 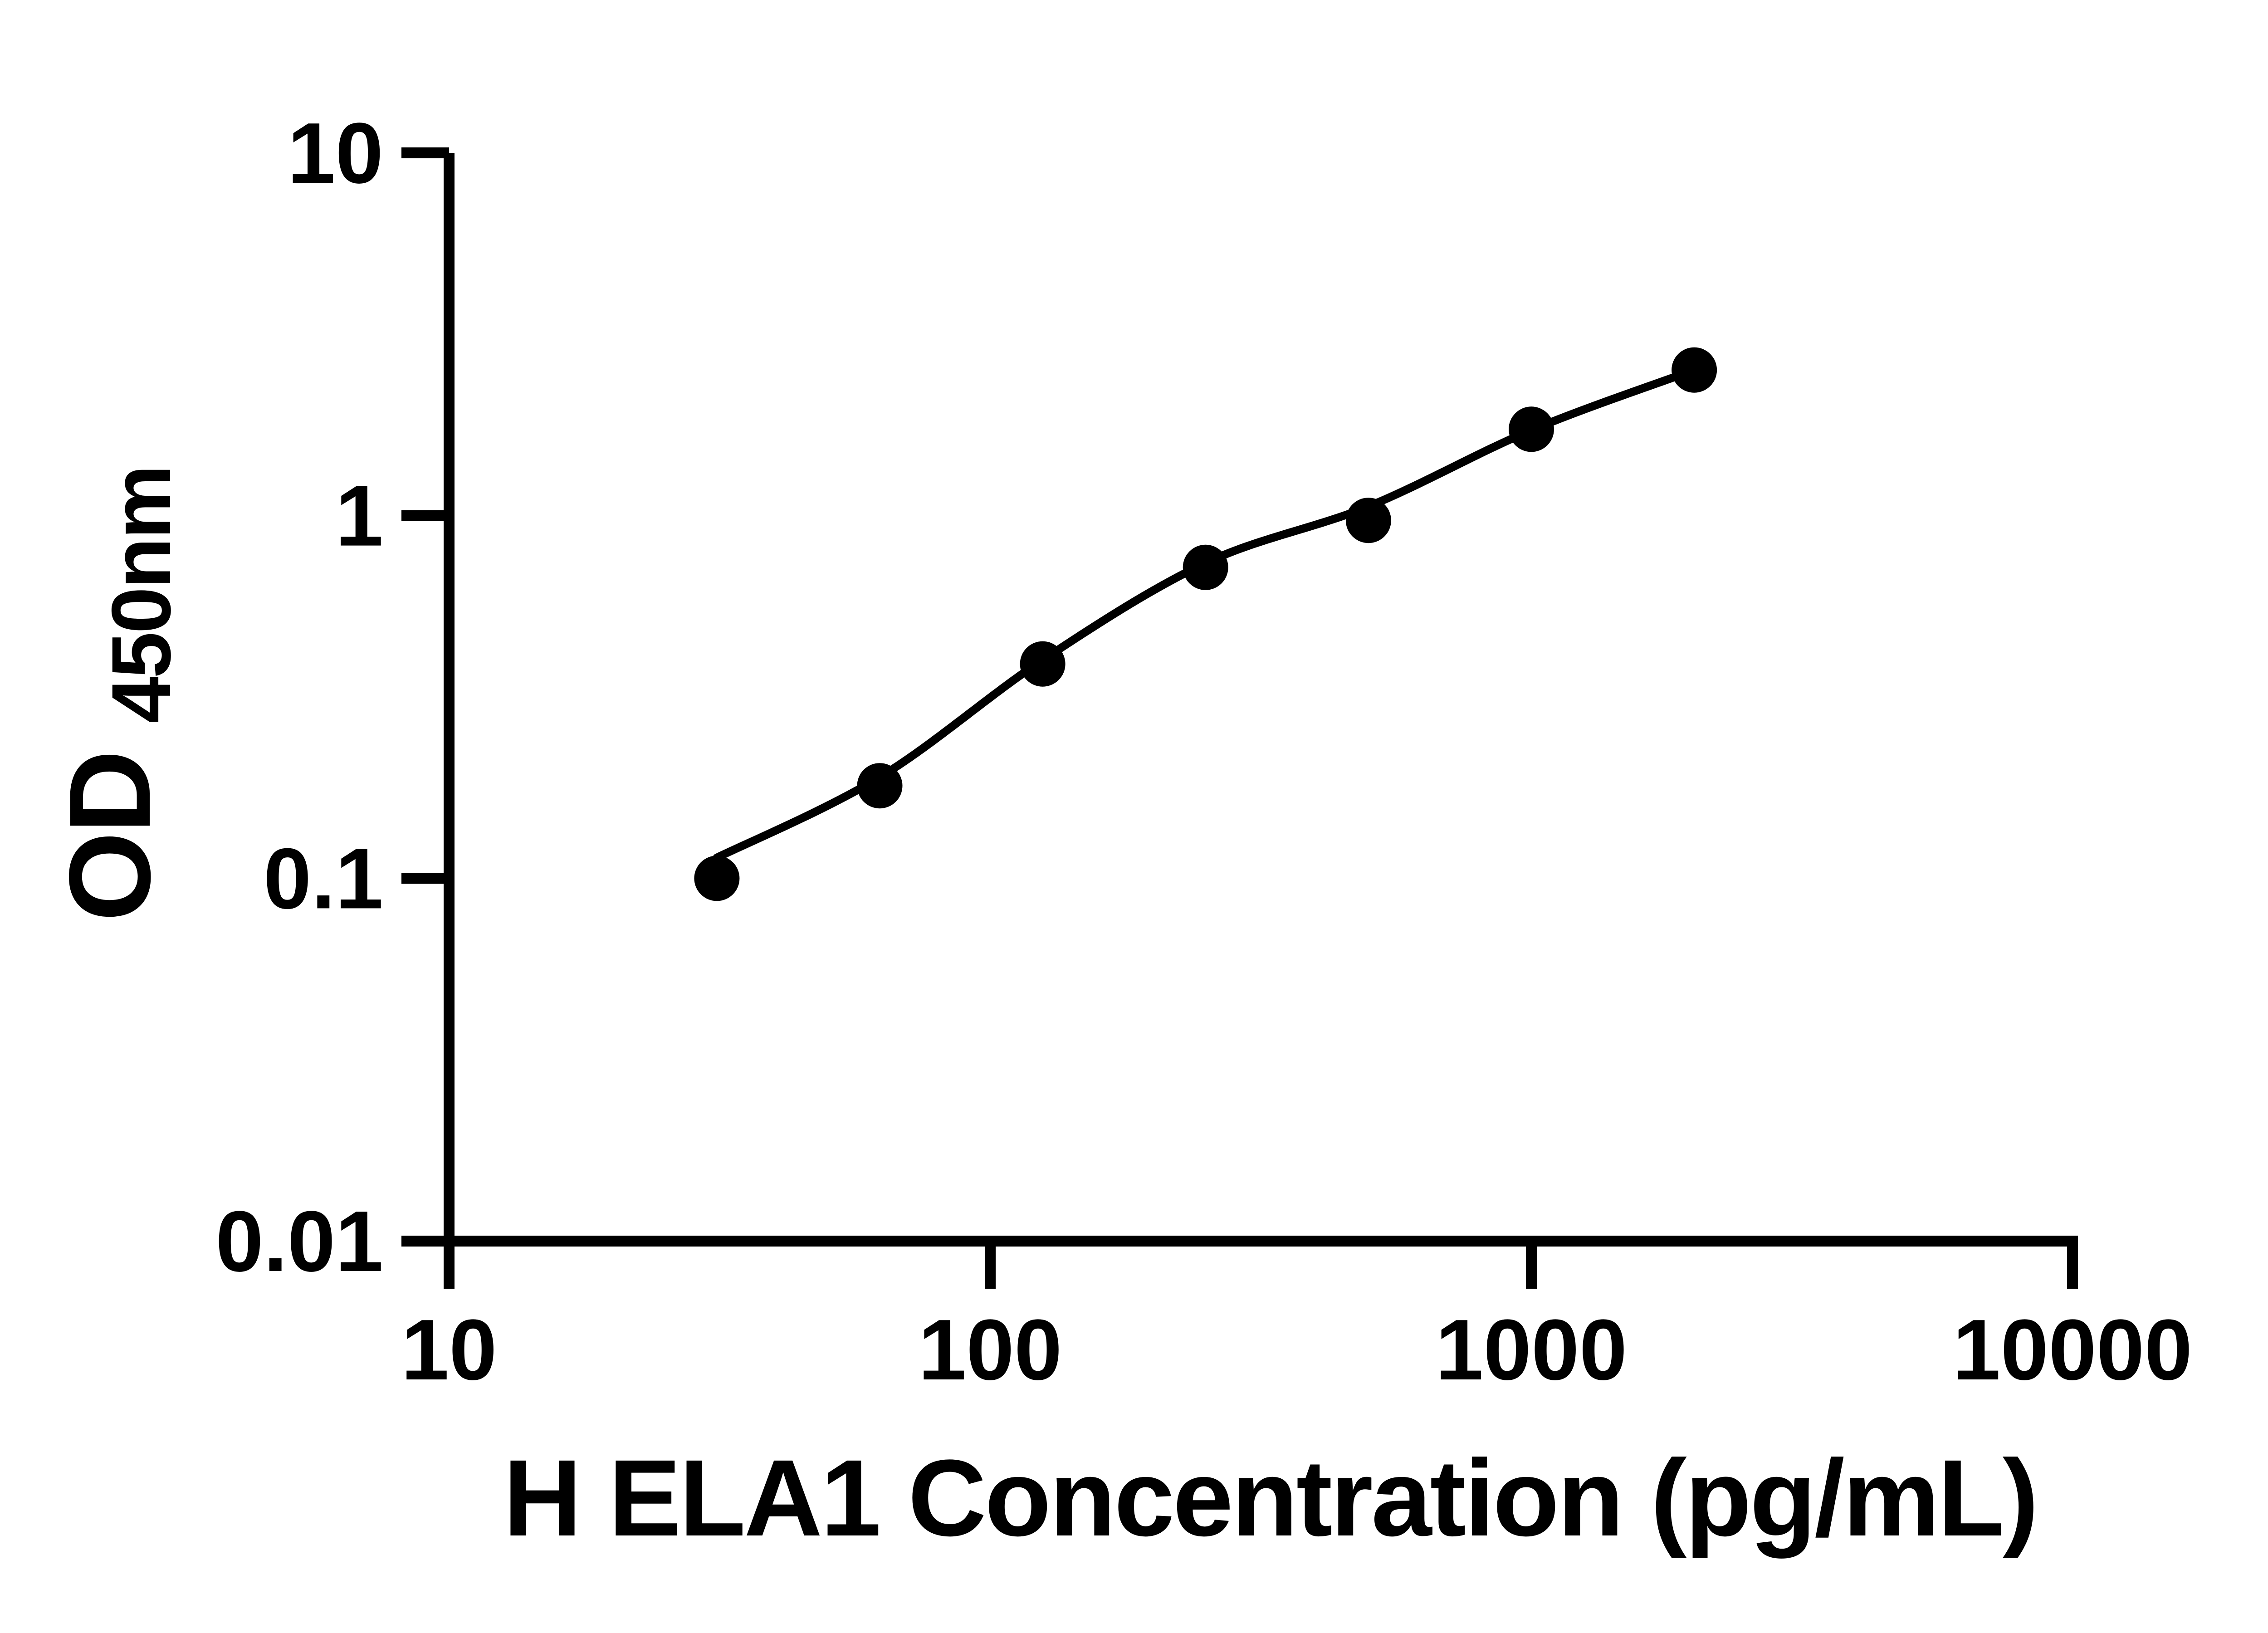 What do you see at coordinates (336, 153) in the screenshot?
I see `y-tick-label: 10` at bounding box center [336, 153].